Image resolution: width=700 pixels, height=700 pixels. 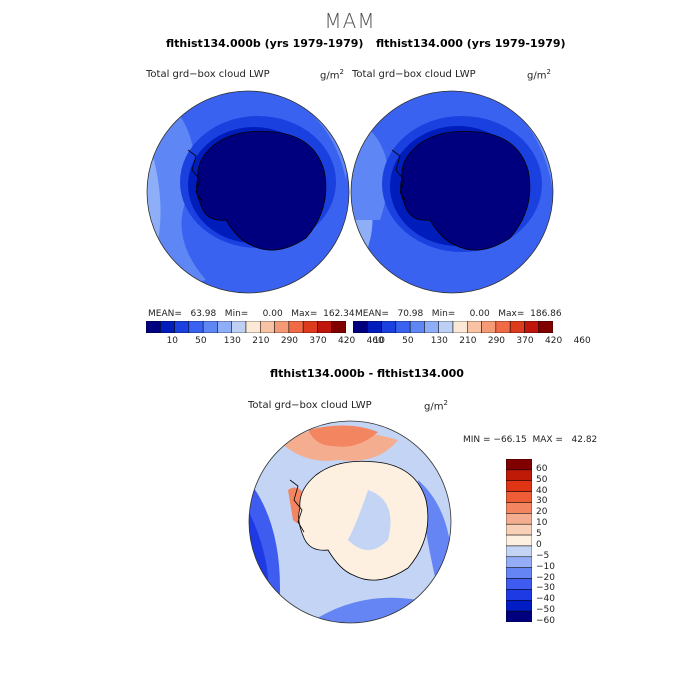 I want to click on right-colorbar-ticks: 10 50 130 210 290 370 420 460, so click(x=472, y=342).